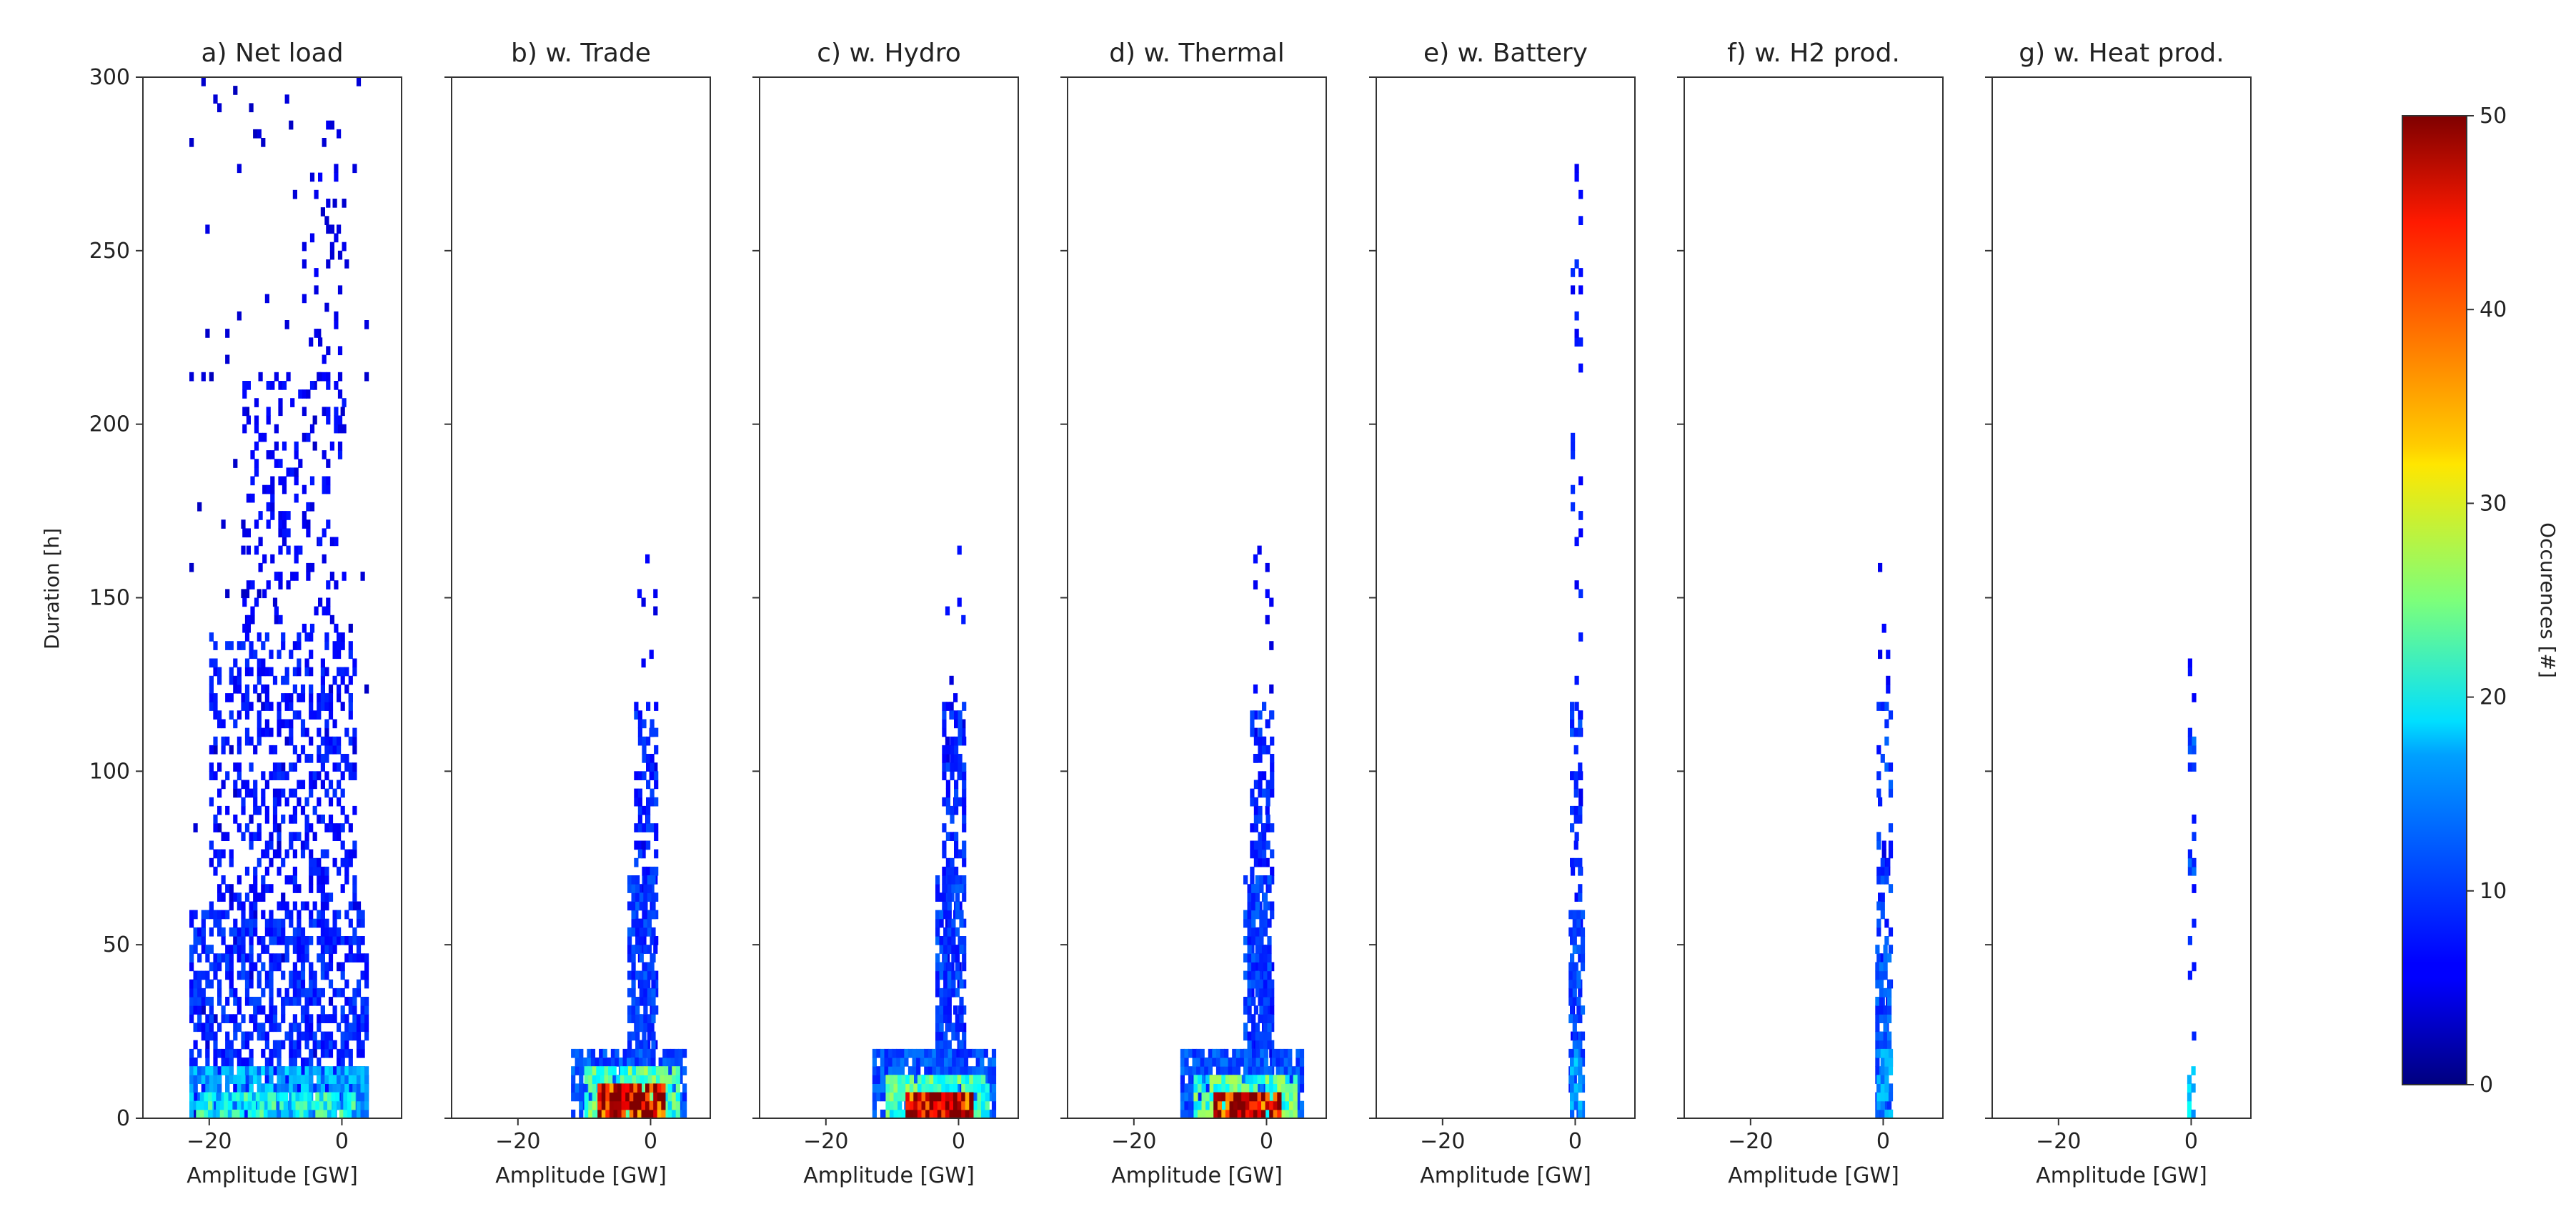  I want to click on colorbar-tick-label: 30, so click(2493, 503).